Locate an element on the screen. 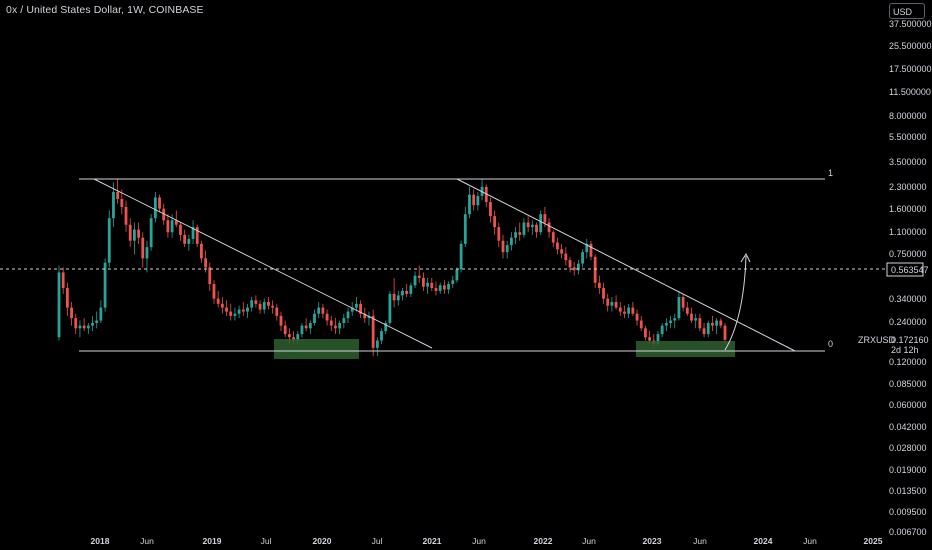  y-tick-label: 17.500000 is located at coordinates (910, 69).